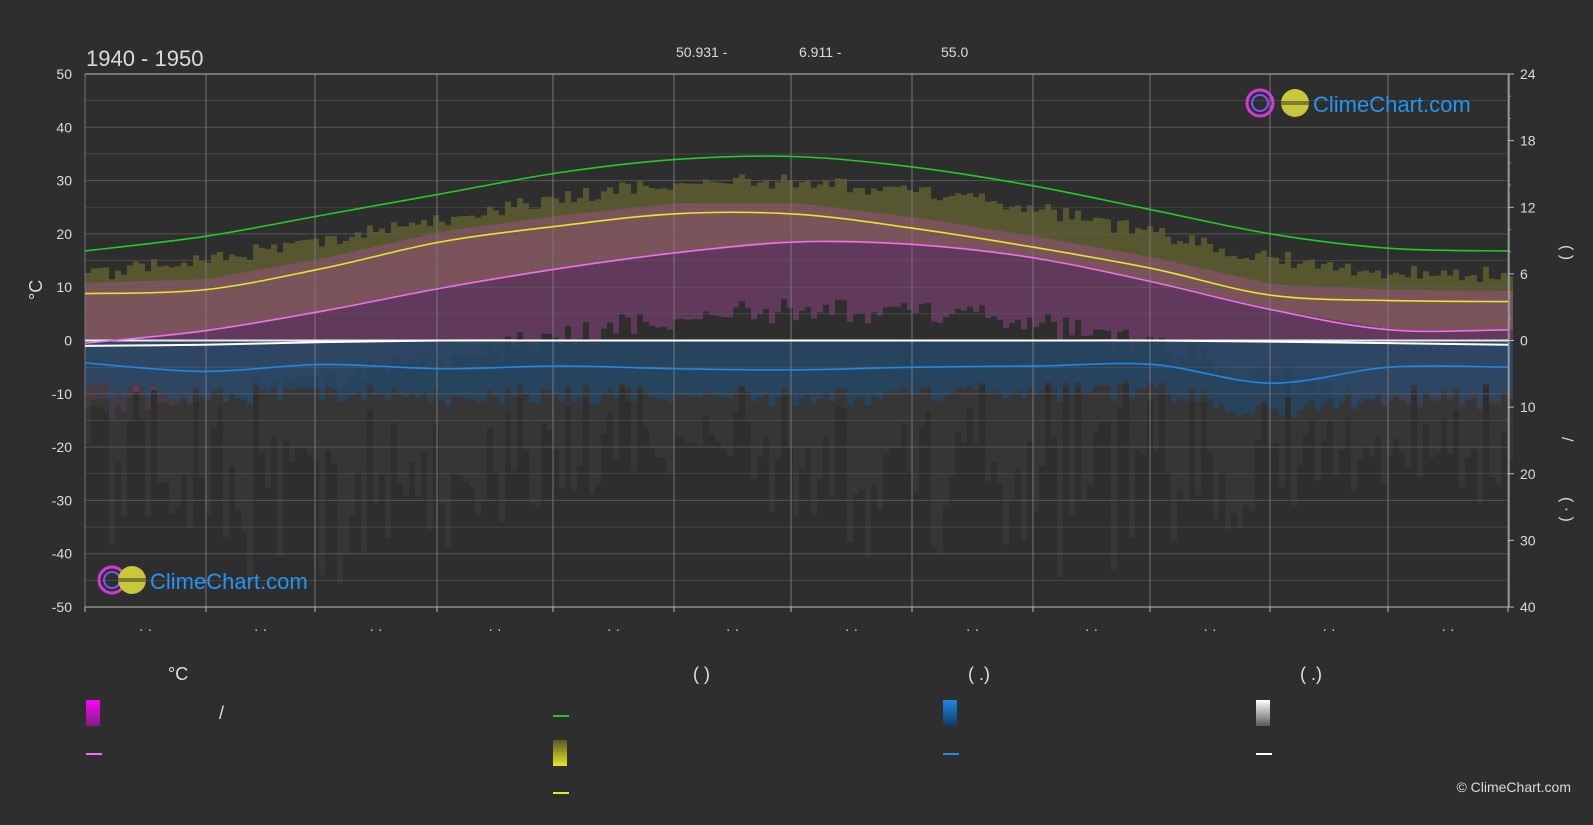 Image resolution: width=1593 pixels, height=825 pixels. Describe the element at coordinates (954, 52) in the screenshot. I see `elevation-label: 55.0` at that location.